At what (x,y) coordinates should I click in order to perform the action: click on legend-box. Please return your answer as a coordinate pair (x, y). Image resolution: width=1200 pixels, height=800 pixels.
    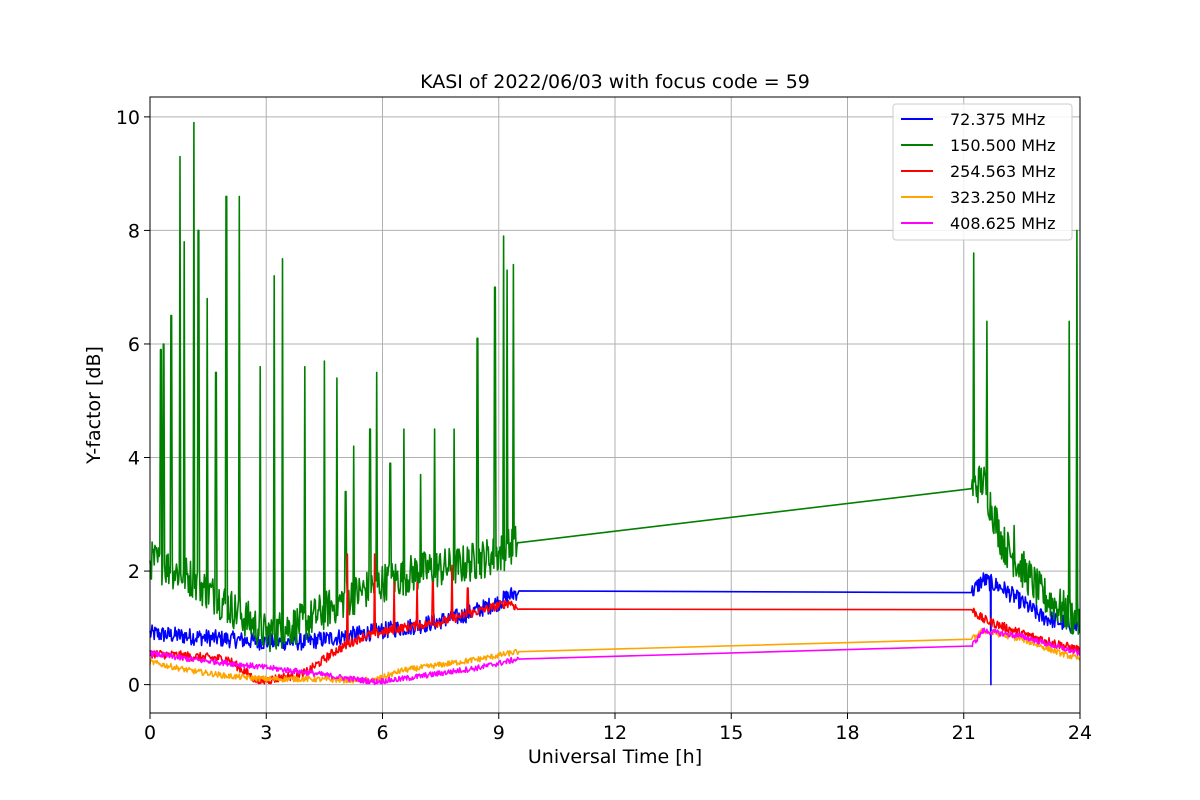
    Looking at the image, I should click on (982, 172).